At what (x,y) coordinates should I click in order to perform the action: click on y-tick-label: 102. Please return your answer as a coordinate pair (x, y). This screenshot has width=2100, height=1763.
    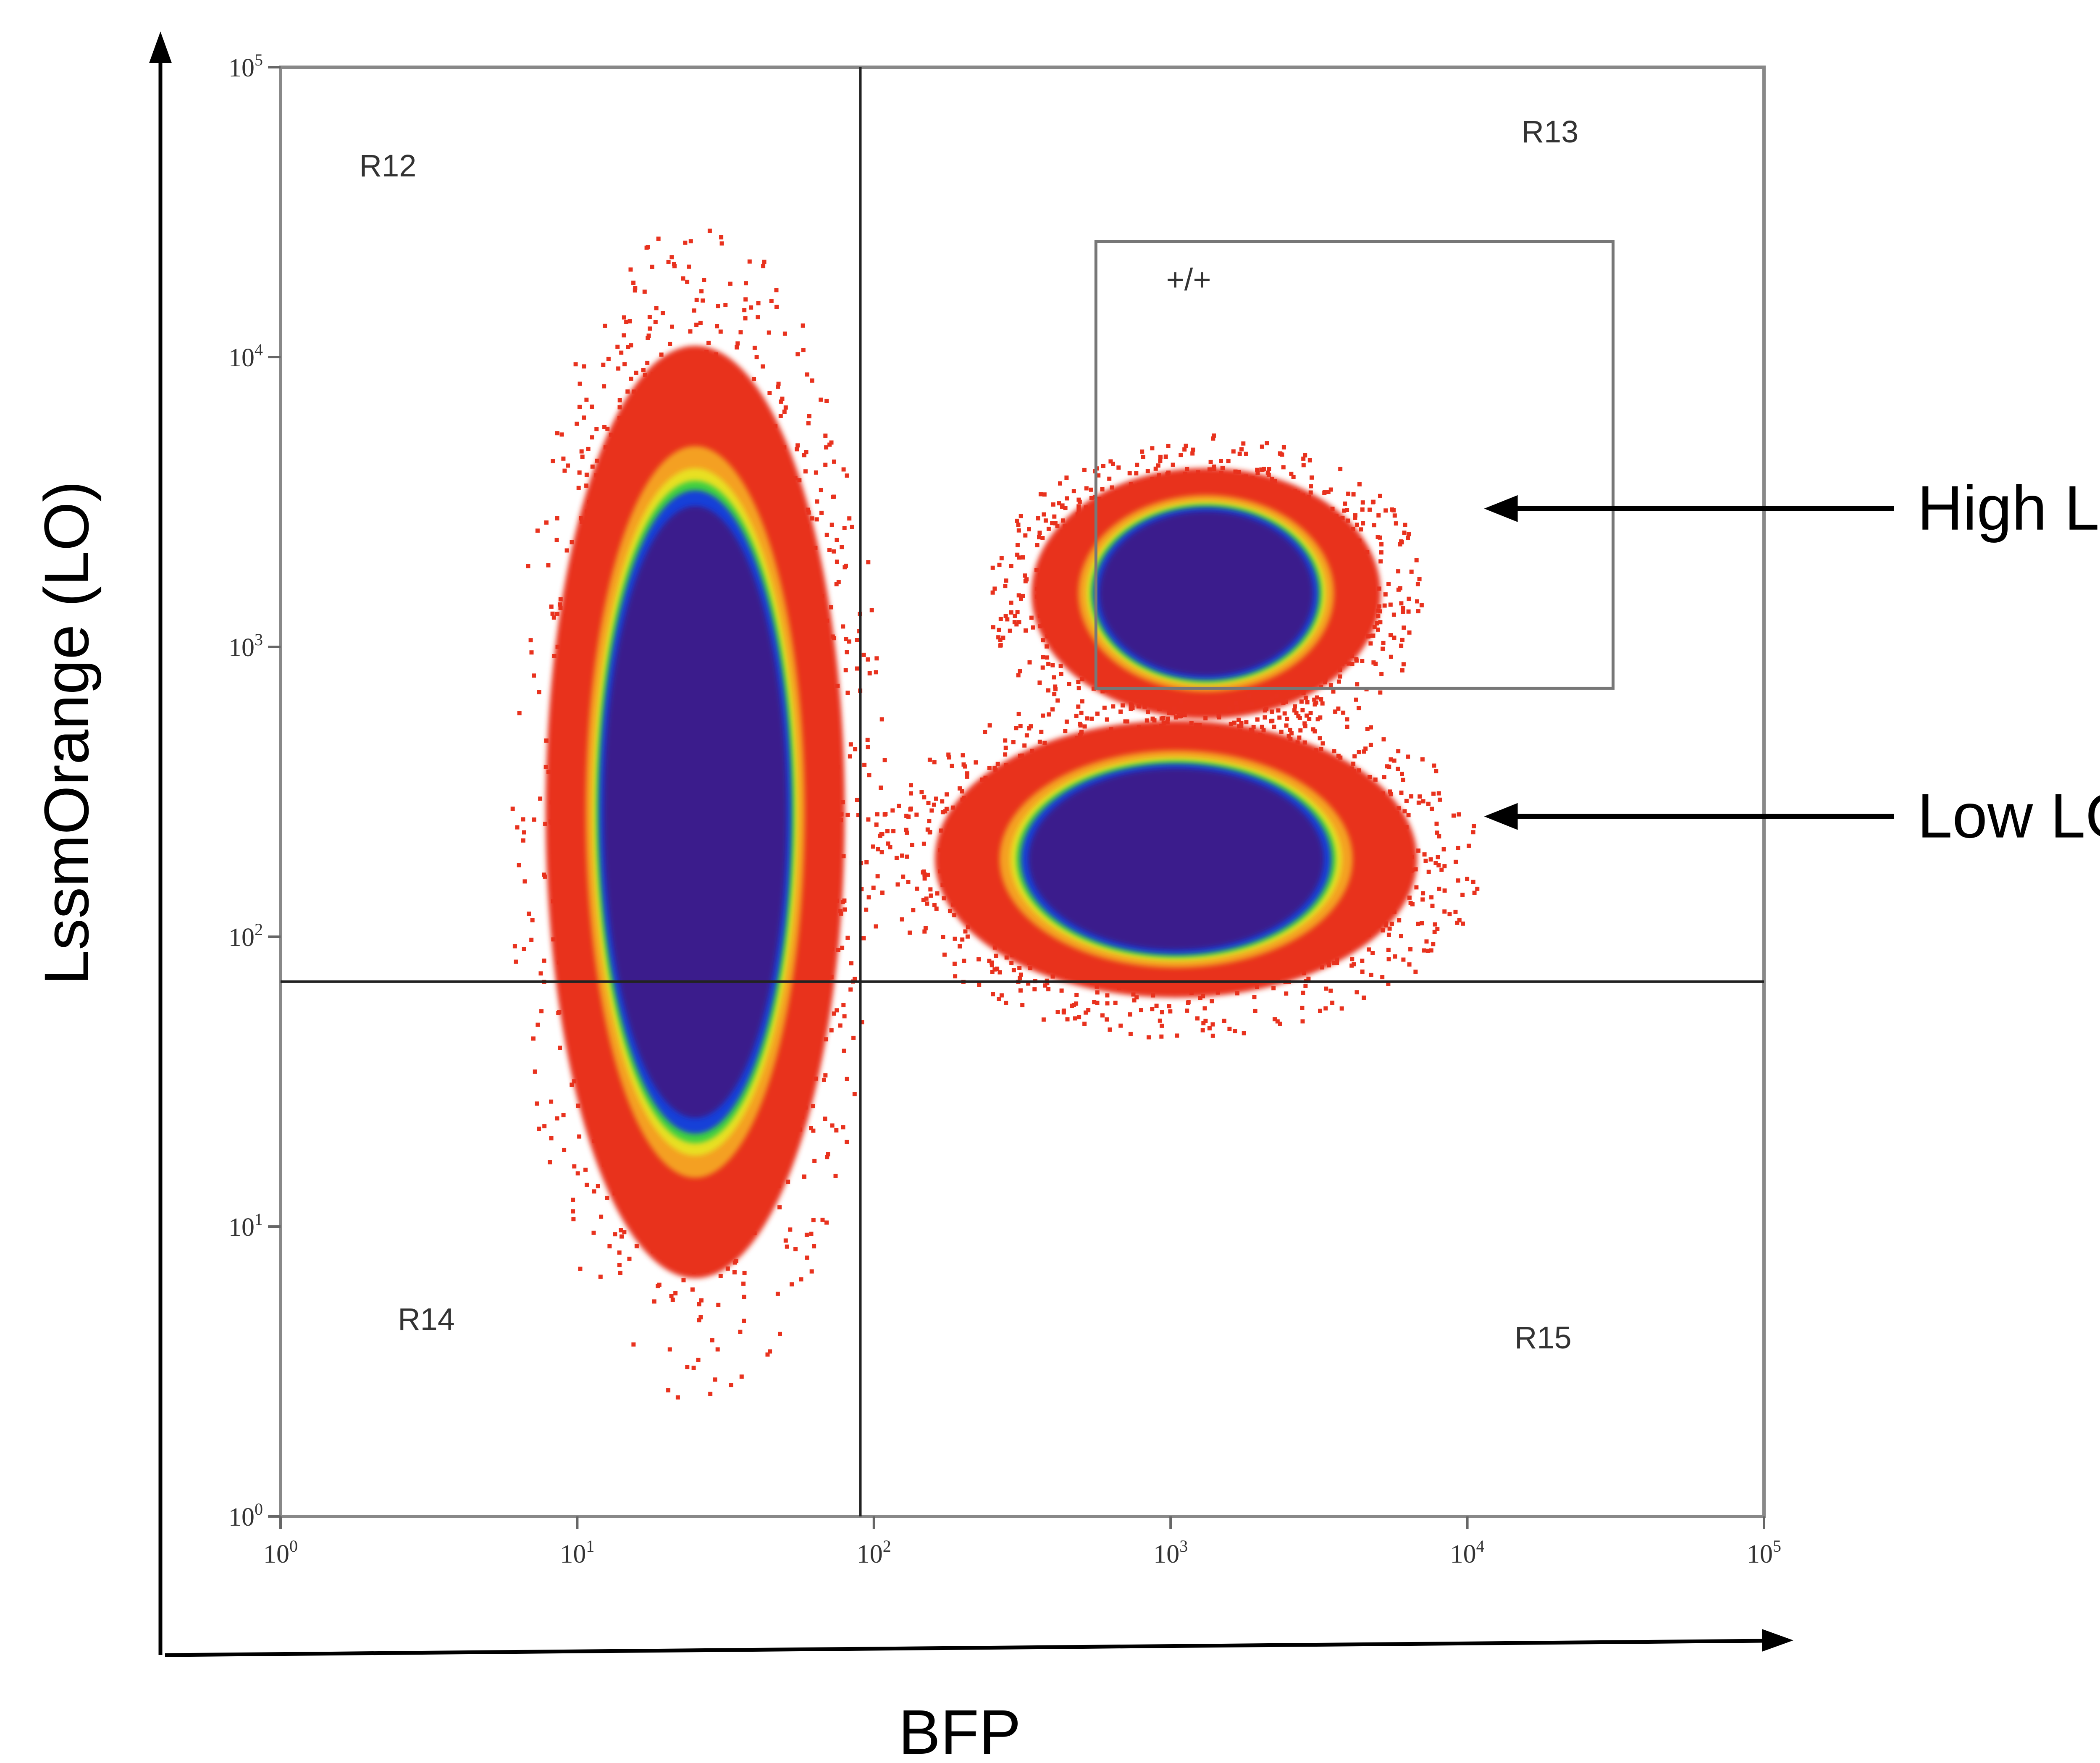
    Looking at the image, I should click on (245, 936).